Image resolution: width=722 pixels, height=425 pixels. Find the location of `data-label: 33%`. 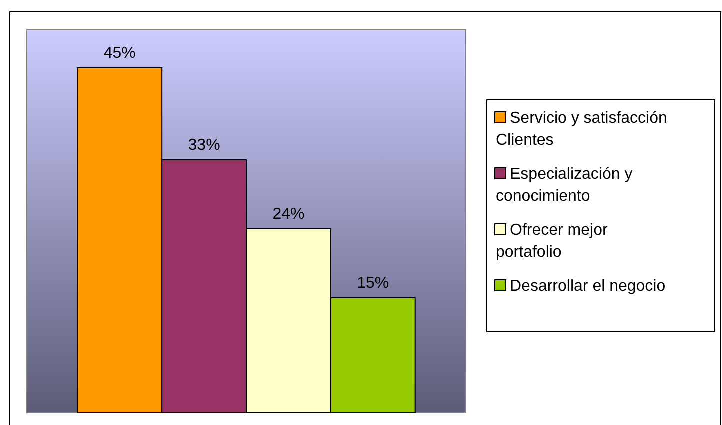

data-label: 33% is located at coordinates (204, 145).